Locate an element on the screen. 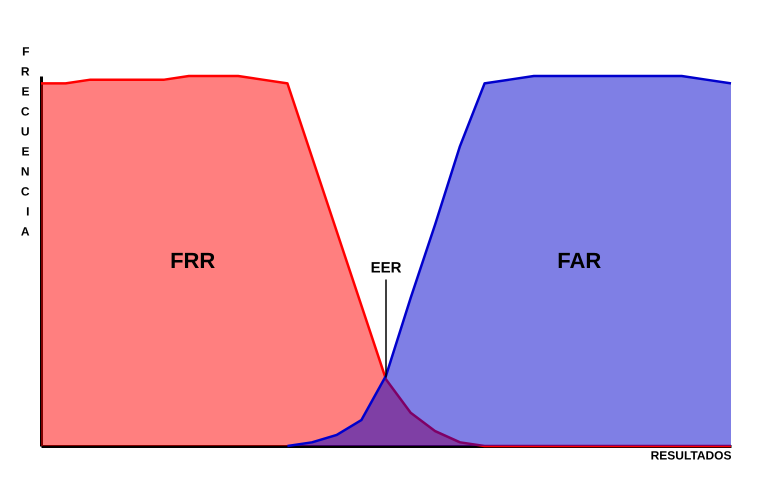 The height and width of the screenshot is (477, 763). text: FRECUENCIA is located at coordinates (25, 141).